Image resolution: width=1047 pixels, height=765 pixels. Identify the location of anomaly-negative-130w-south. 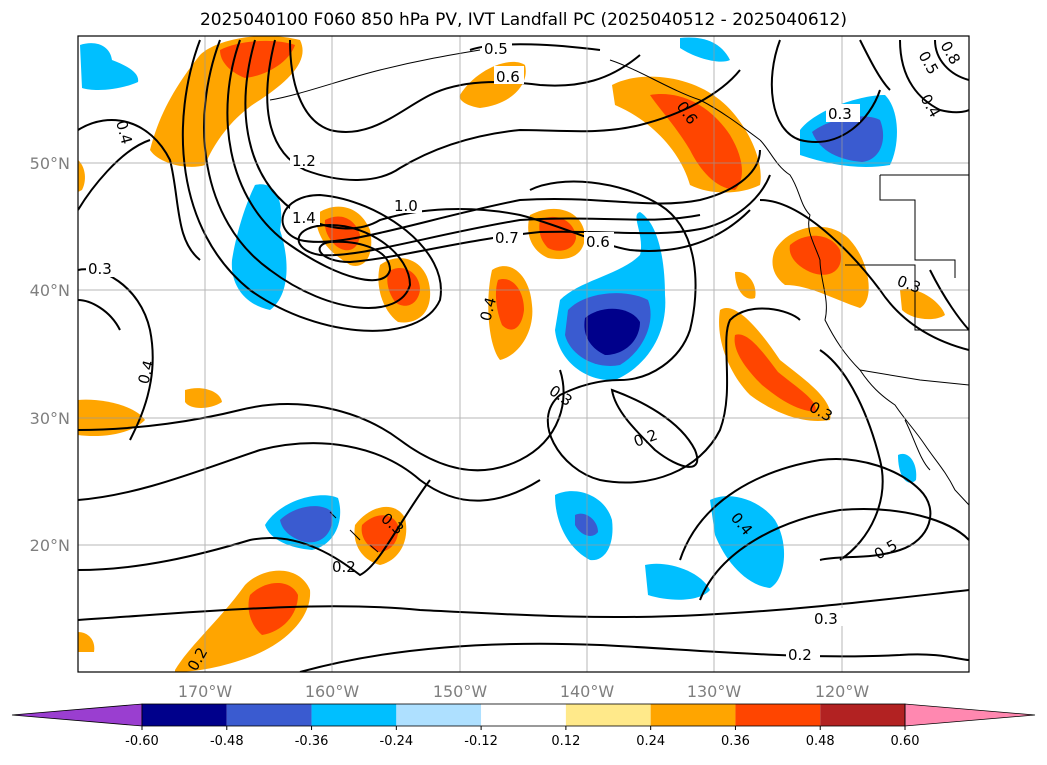
(747, 542).